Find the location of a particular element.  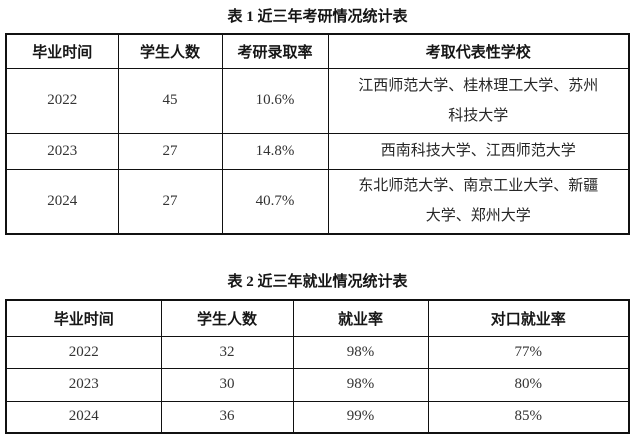

table1-caption: 表 1 近三年考研情况统计表 is located at coordinates (317, 17).